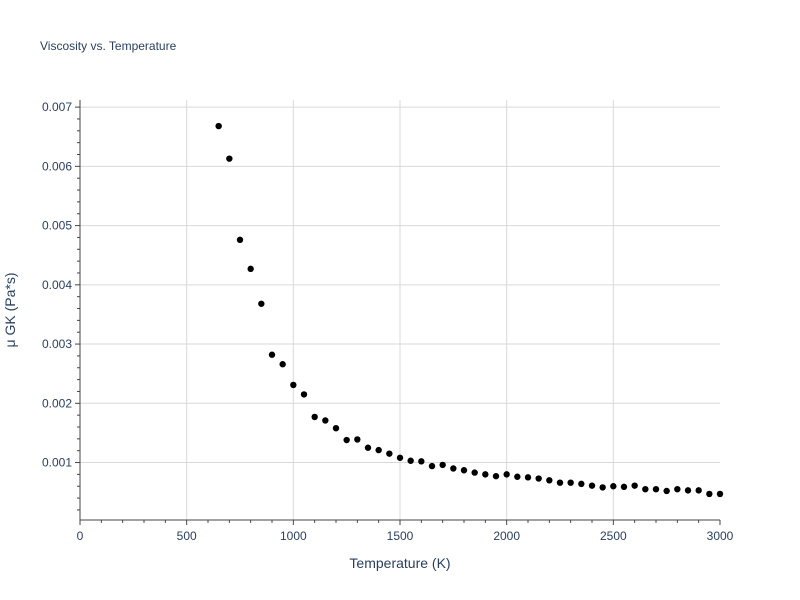 The width and height of the screenshot is (800, 600). I want to click on x-tick-label: 0, so click(80, 536).